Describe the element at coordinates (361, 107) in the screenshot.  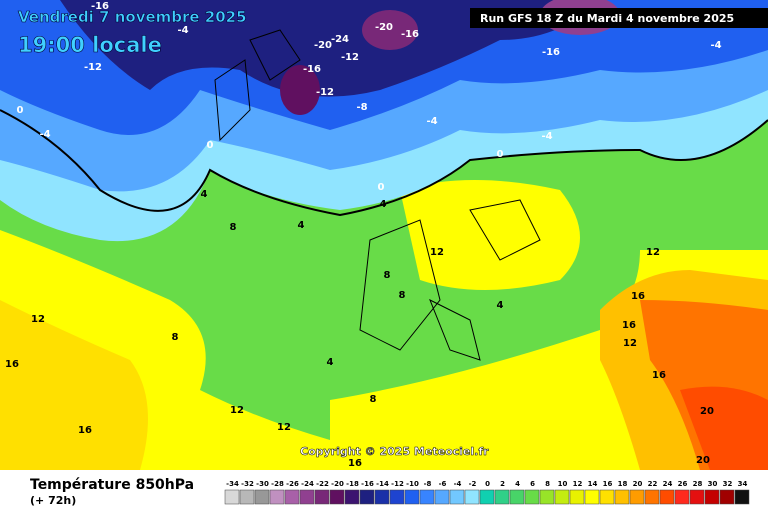
I see `contour-label: -8` at that location.